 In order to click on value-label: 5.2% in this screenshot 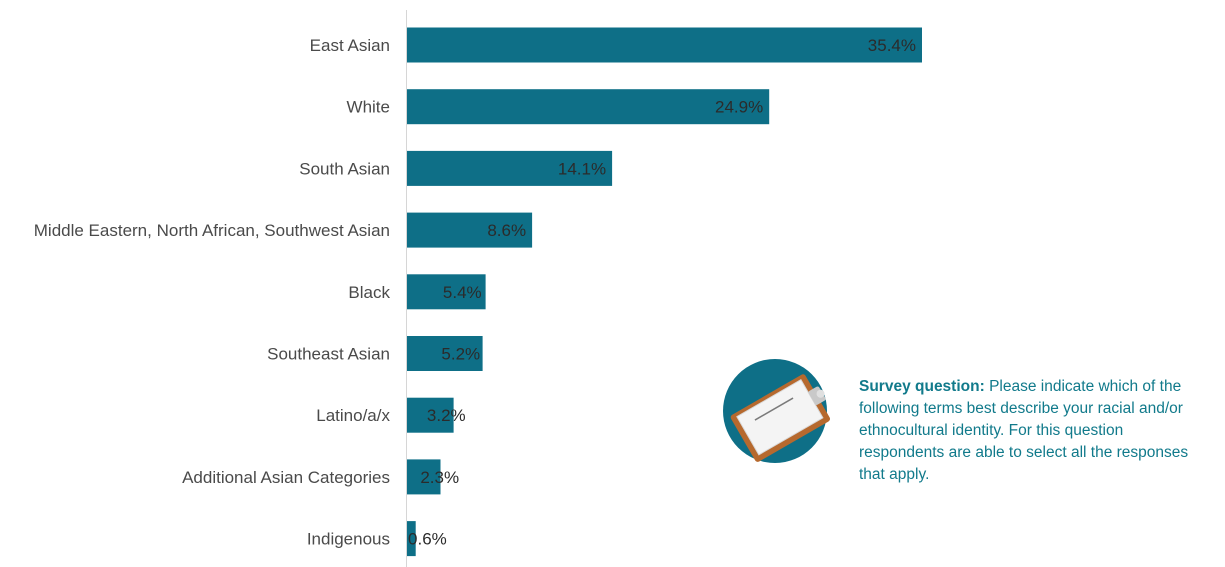, I will do `click(460, 354)`.